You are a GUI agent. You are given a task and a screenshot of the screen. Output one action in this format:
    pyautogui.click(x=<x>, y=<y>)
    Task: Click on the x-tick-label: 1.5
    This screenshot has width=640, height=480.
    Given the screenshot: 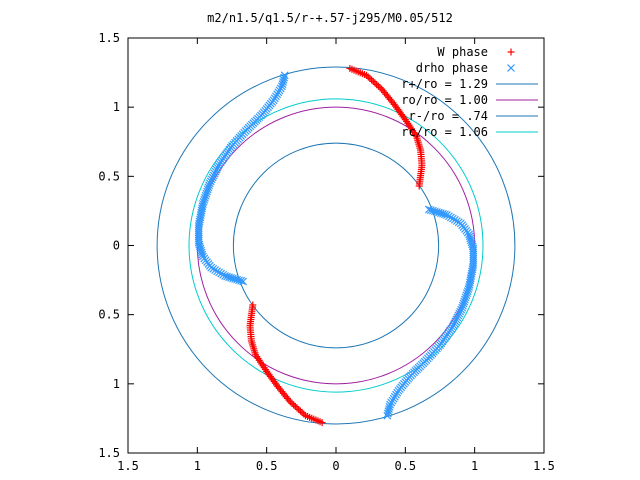 What is the action you would take?
    pyautogui.click(x=544, y=466)
    